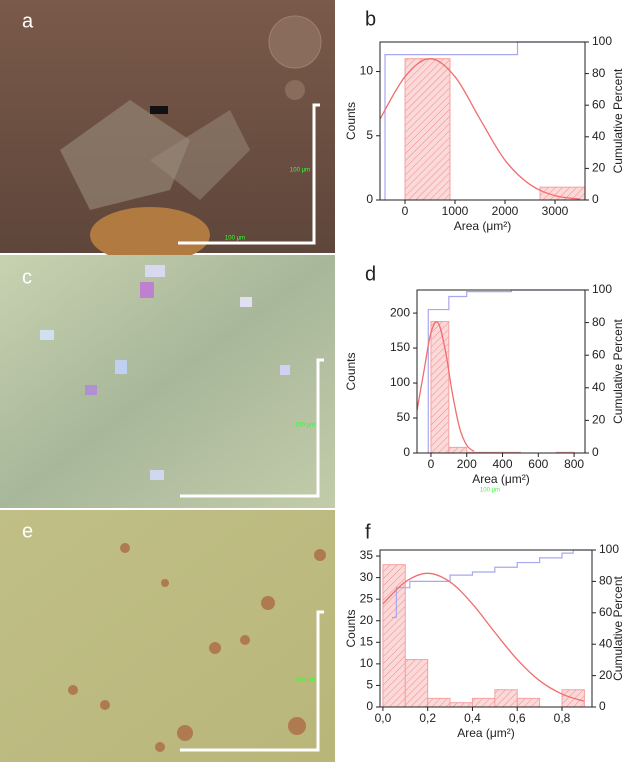  Describe the element at coordinates (367, 620) in the screenshot. I see `y-tick-label: 20` at that location.